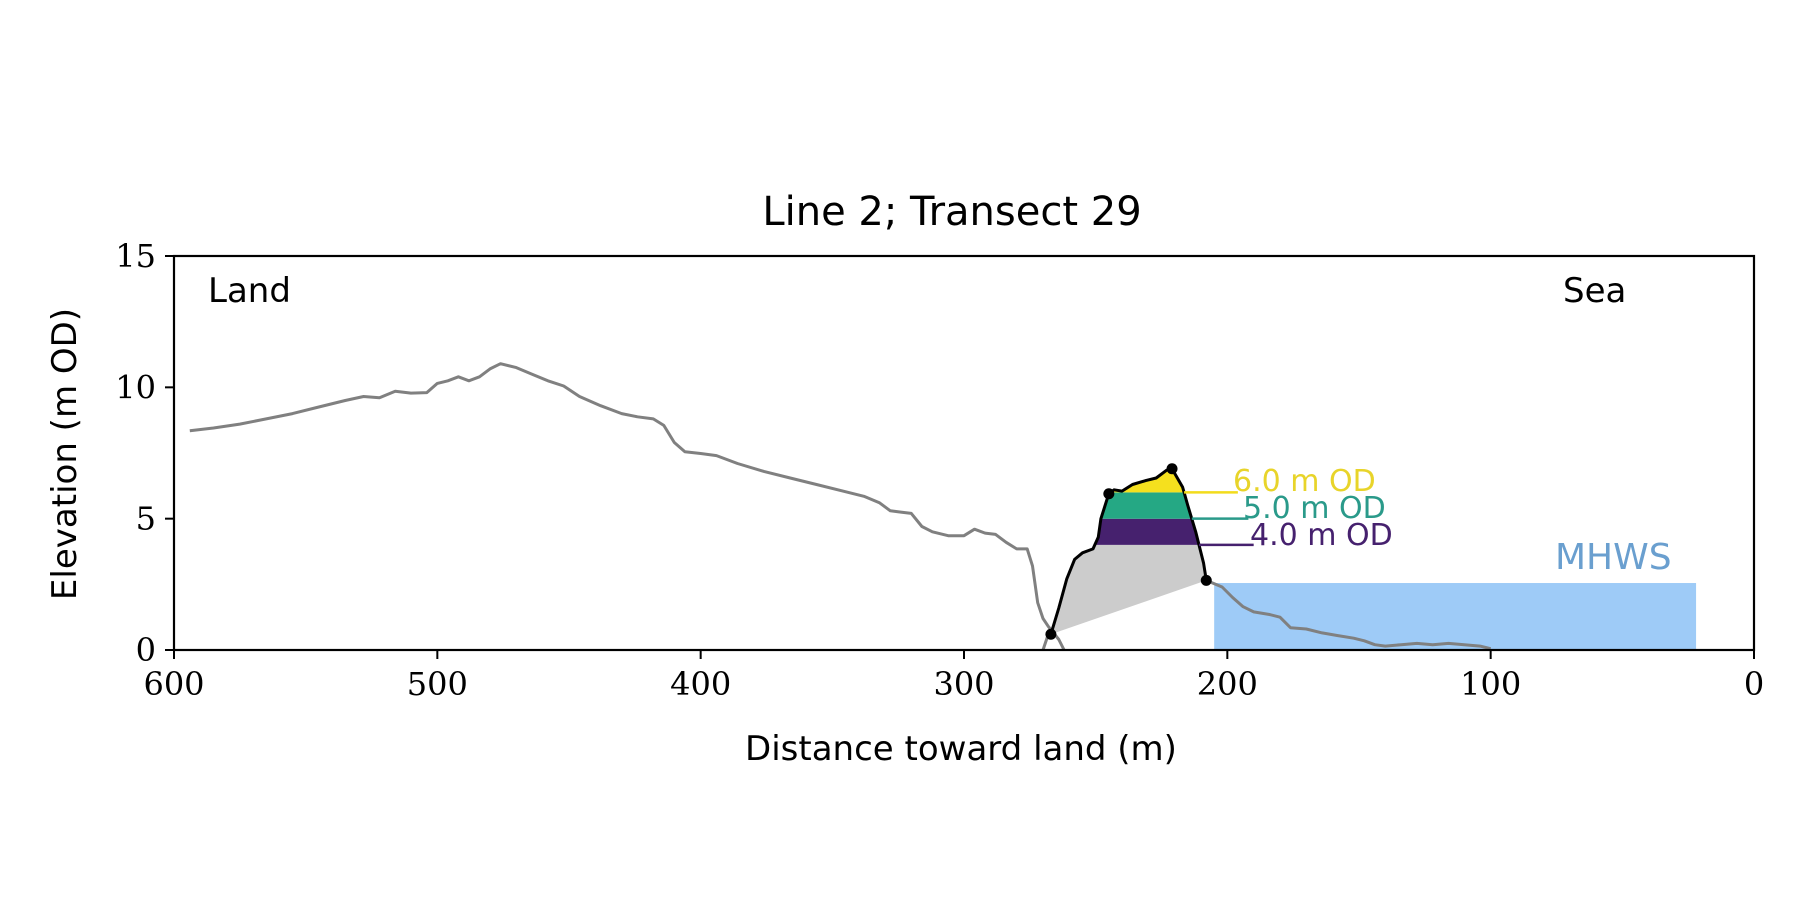 Image resolution: width=1800 pixels, height=900 pixels. What do you see at coordinates (1754, 684) in the screenshot?
I see `x-tick-label-6: 0` at bounding box center [1754, 684].